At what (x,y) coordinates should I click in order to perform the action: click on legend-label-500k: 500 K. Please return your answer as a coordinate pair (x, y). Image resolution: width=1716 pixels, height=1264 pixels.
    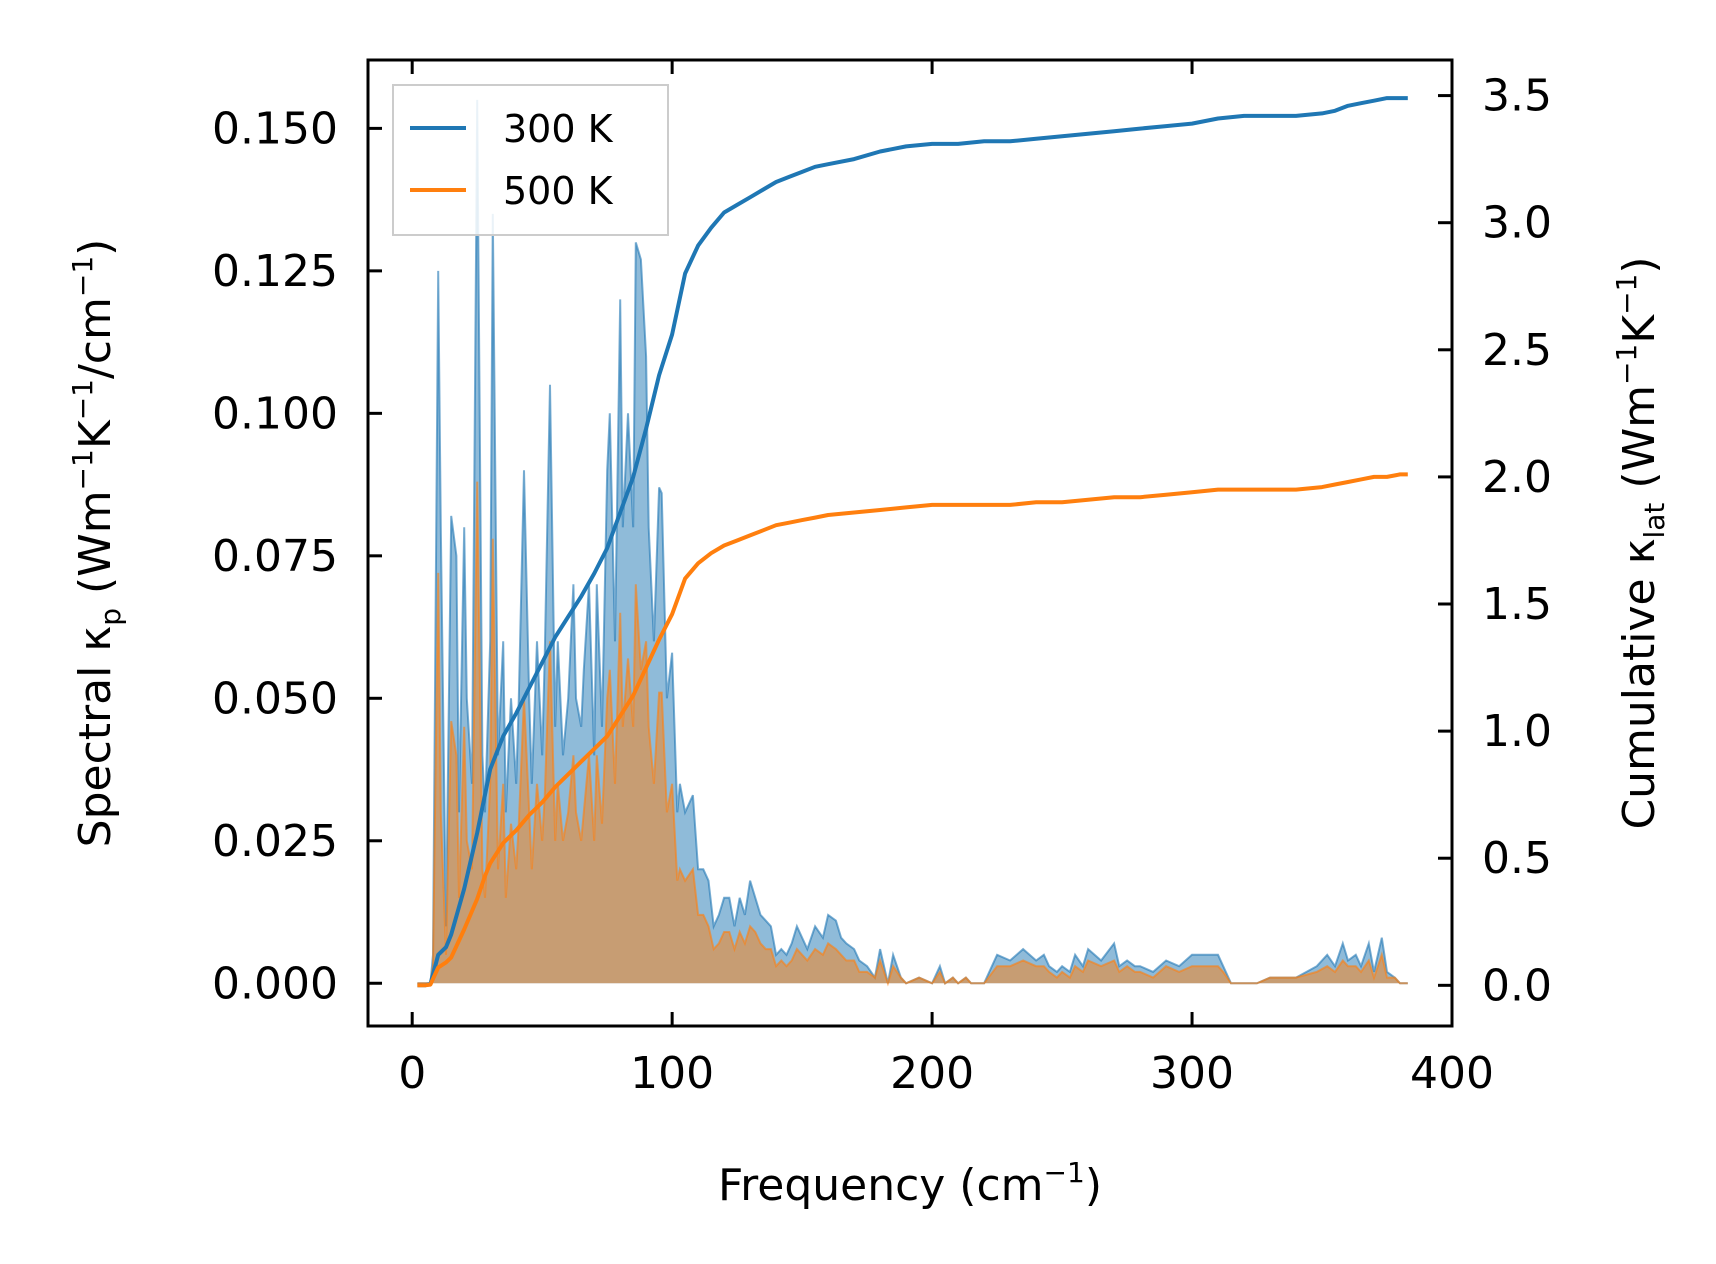
    Looking at the image, I should click on (558, 191).